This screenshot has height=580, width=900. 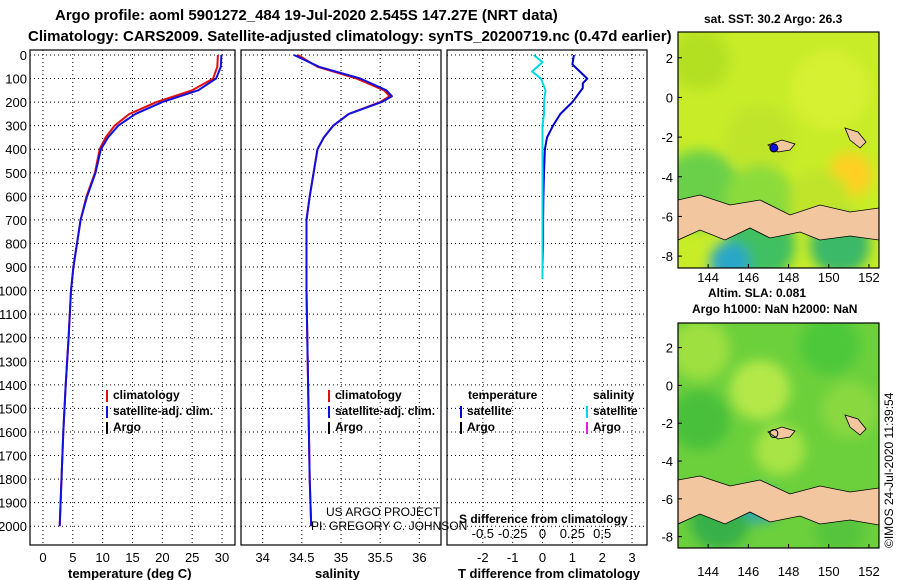 What do you see at coordinates (13, 526) in the screenshot?
I see `y-tick-label: 2000` at bounding box center [13, 526].